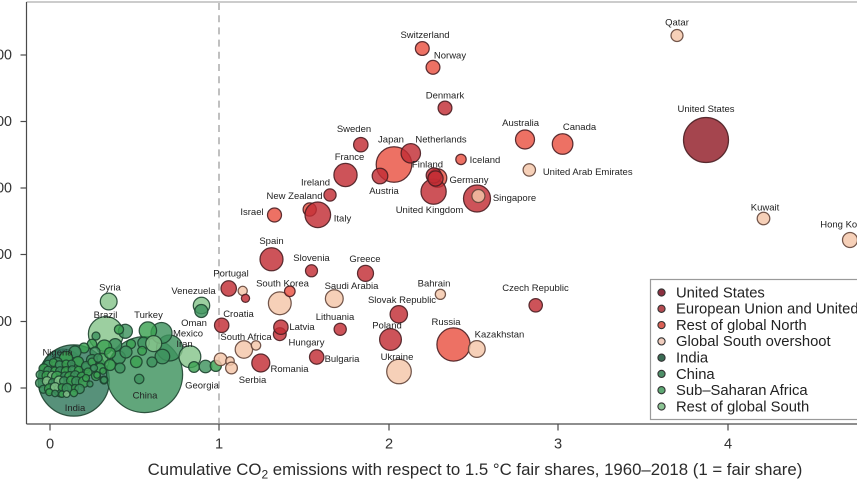  Describe the element at coordinates (558, 445) in the screenshot. I see `svg-text: 3` at that location.